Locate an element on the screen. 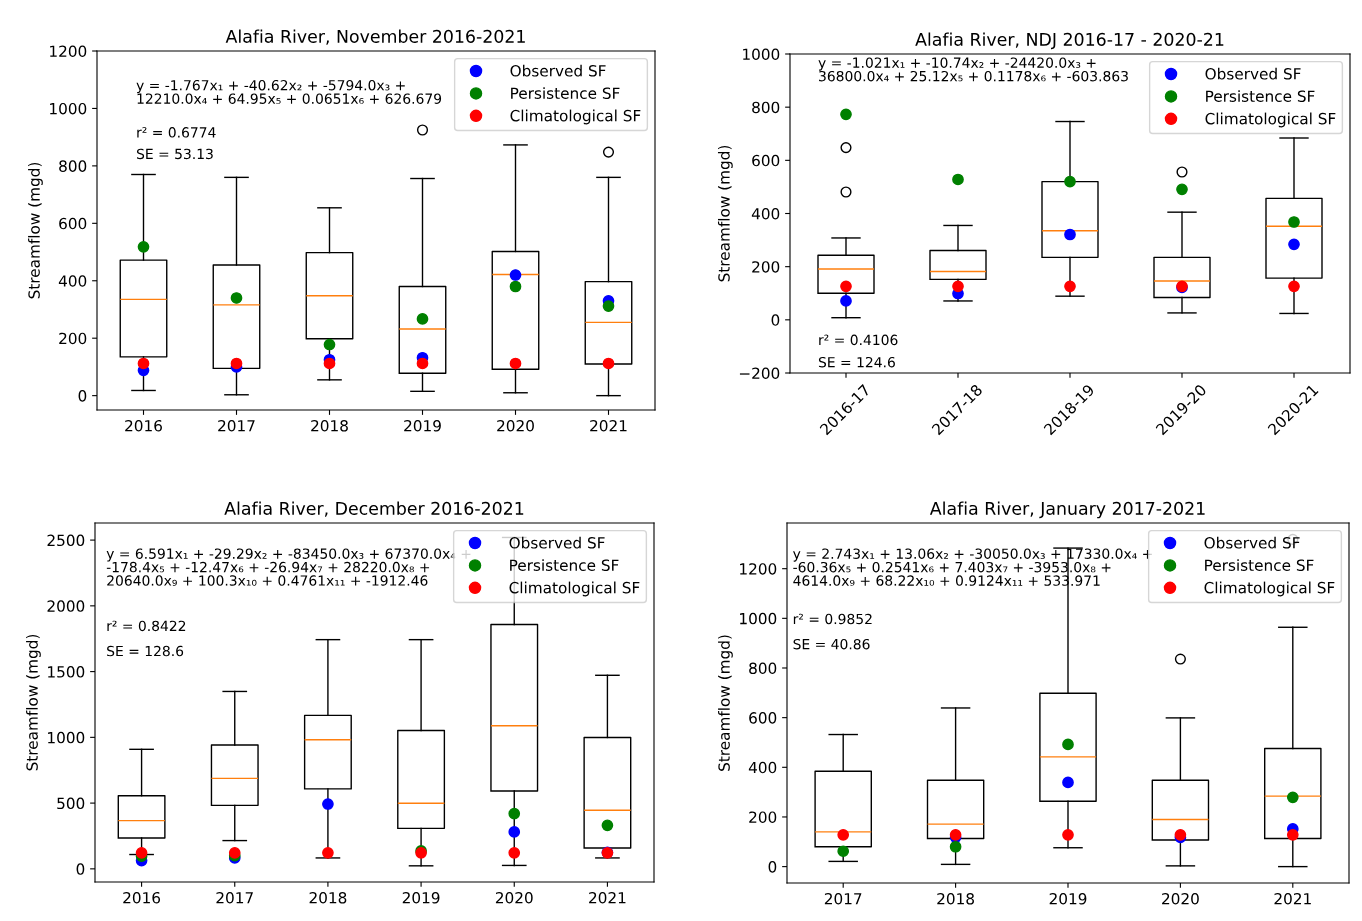 The image size is (1362, 921). chart-title: Alafia River, November 2016-2021 is located at coordinates (375, 37).